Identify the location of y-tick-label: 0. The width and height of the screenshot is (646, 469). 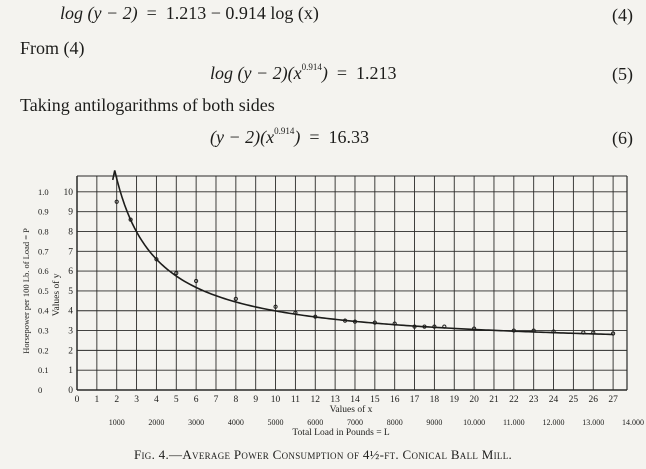
(70, 391).